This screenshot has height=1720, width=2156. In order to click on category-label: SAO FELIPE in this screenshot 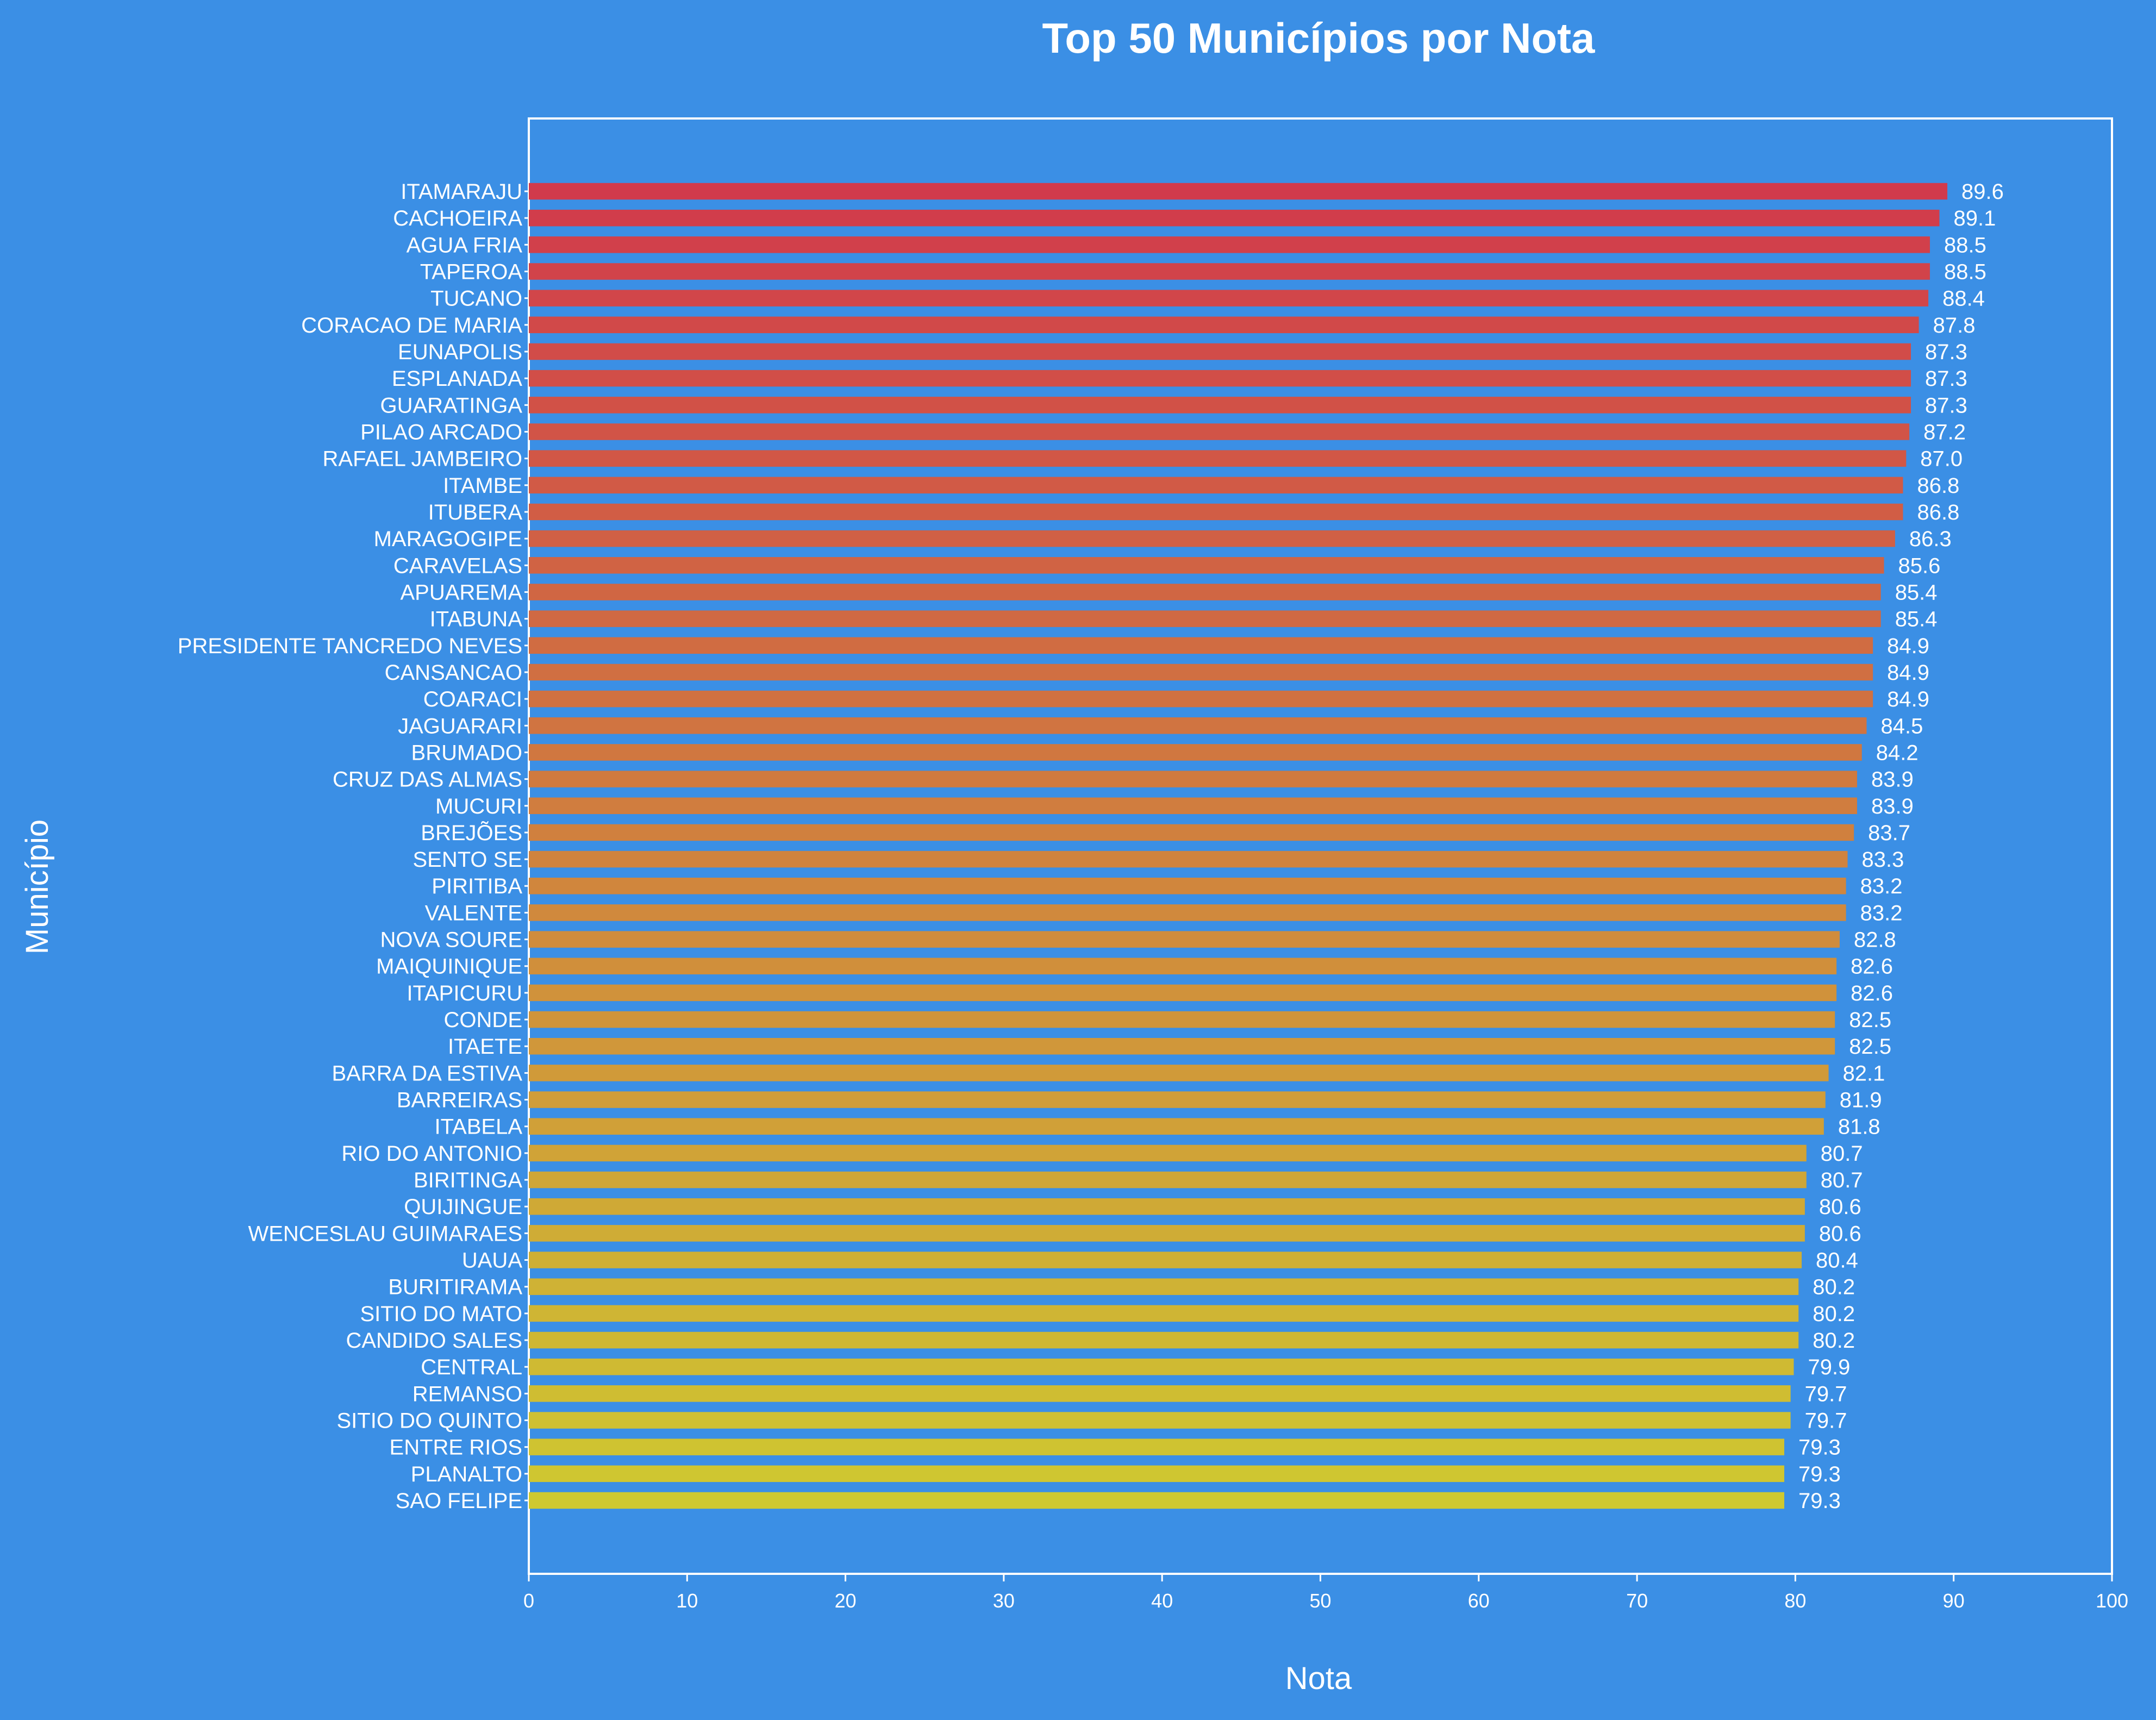, I will do `click(459, 1501)`.